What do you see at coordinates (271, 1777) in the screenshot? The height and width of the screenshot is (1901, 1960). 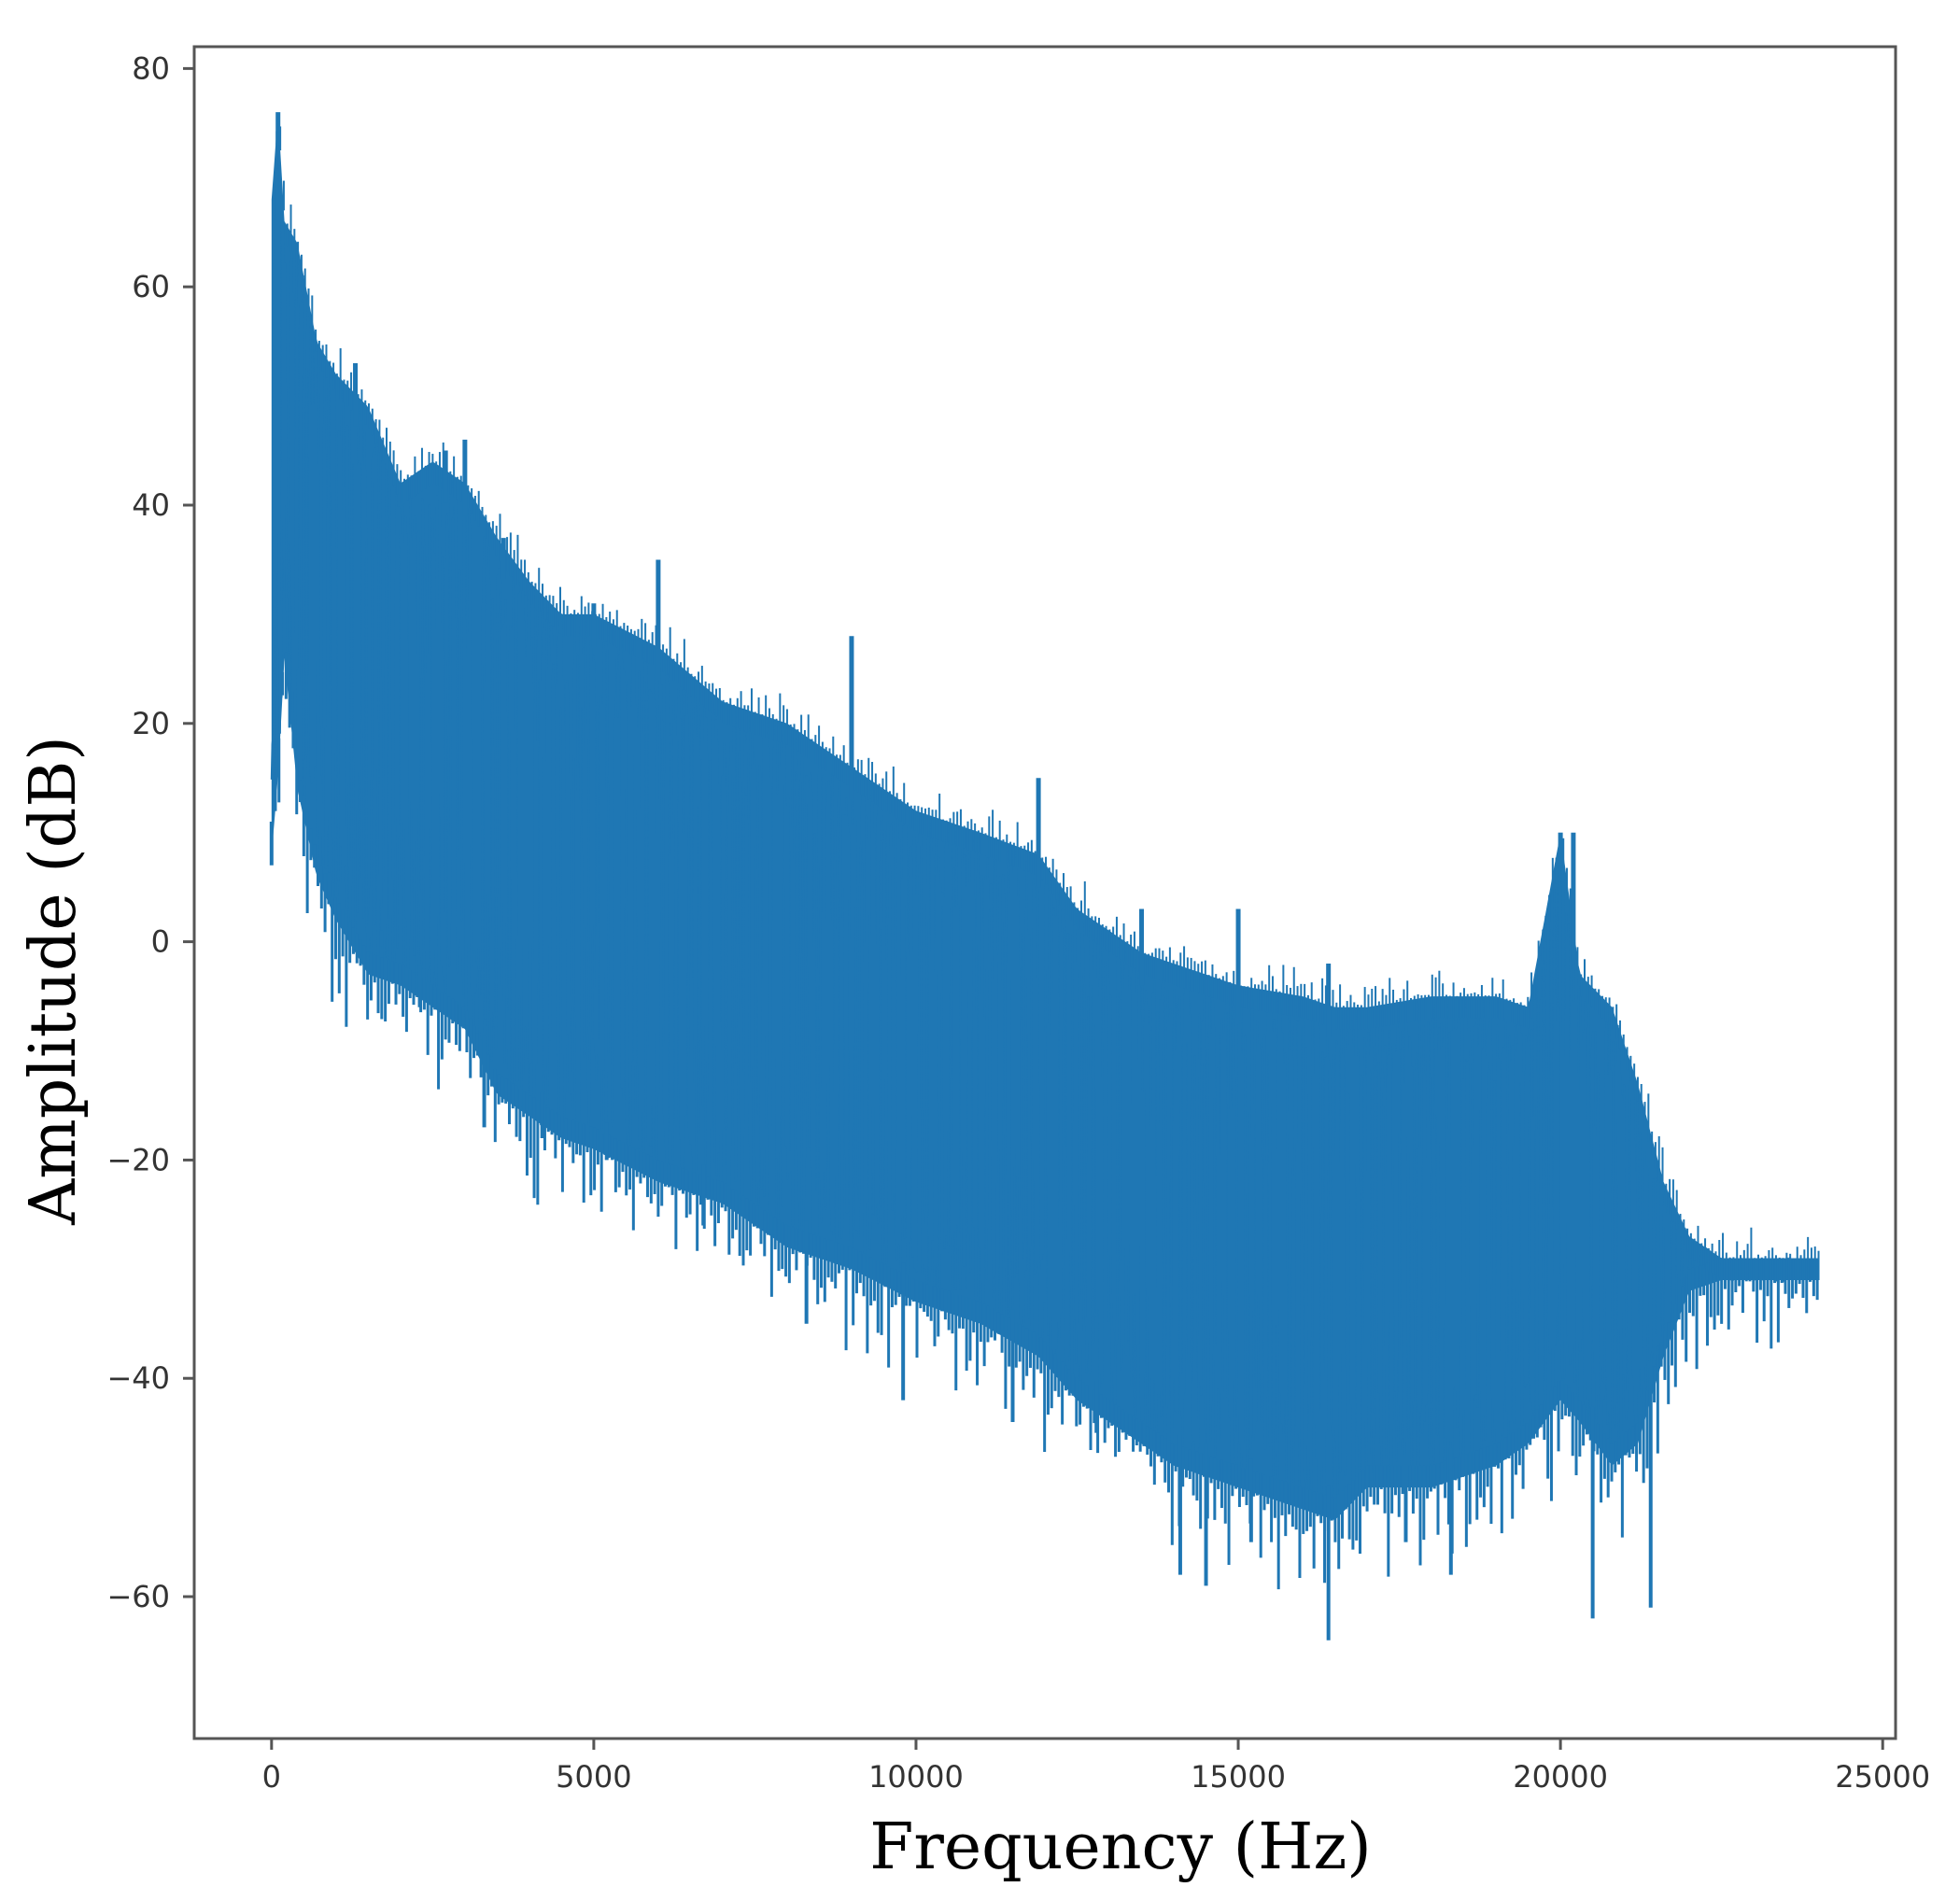 I see `x-tick-label: 0` at bounding box center [271, 1777].